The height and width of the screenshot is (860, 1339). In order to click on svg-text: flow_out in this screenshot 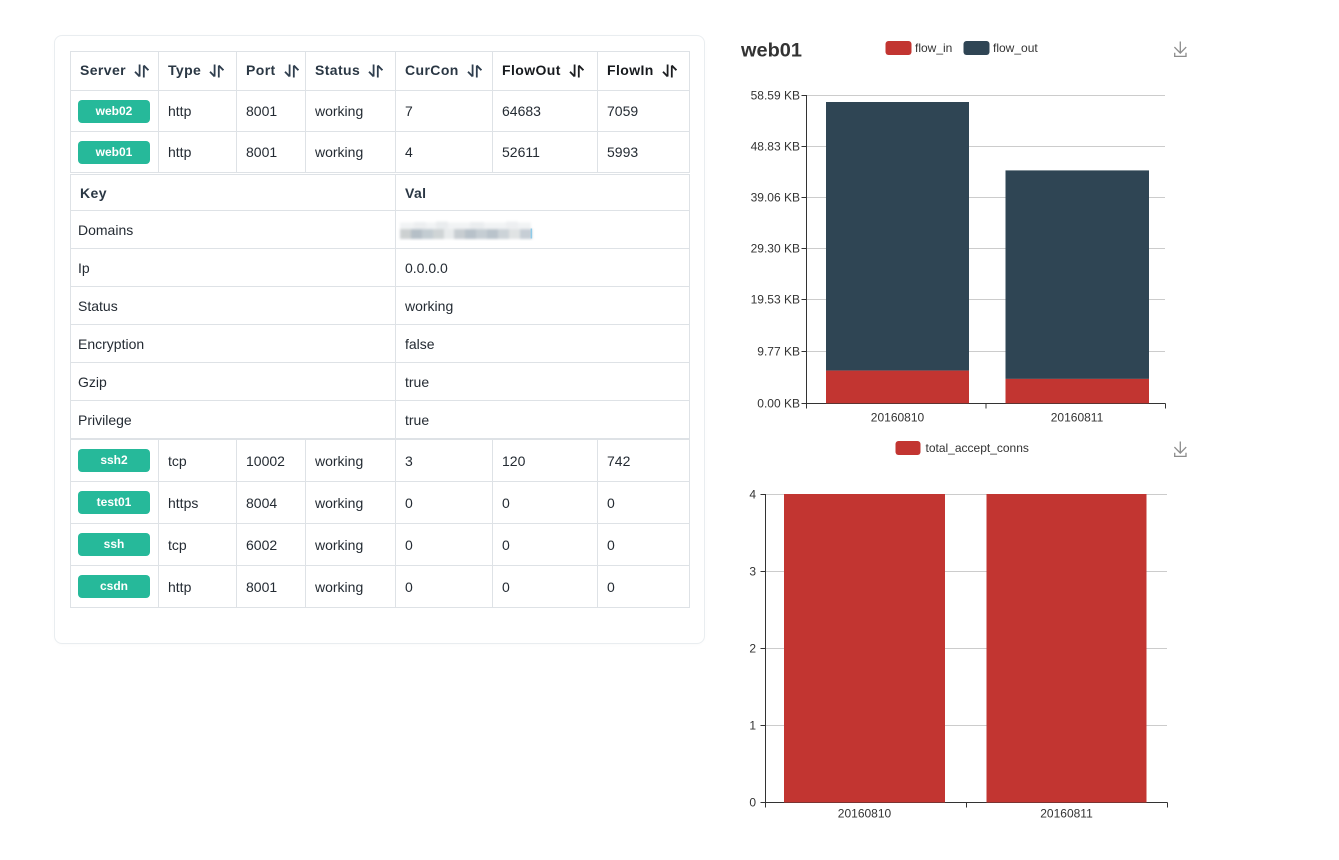, I will do `click(1015, 48)`.